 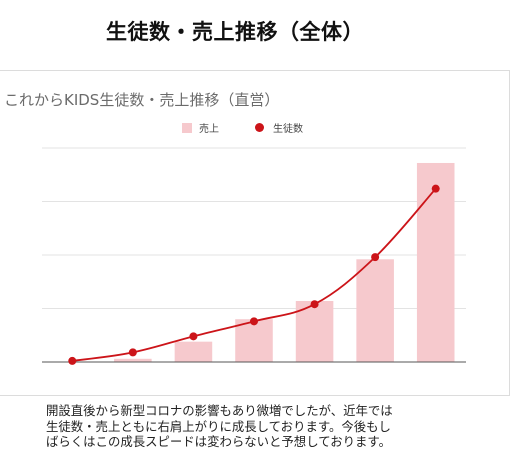 I want to click on description-line: ばらくはこの成長スピードは変わらないと予想しております。, so click(x=218, y=441).